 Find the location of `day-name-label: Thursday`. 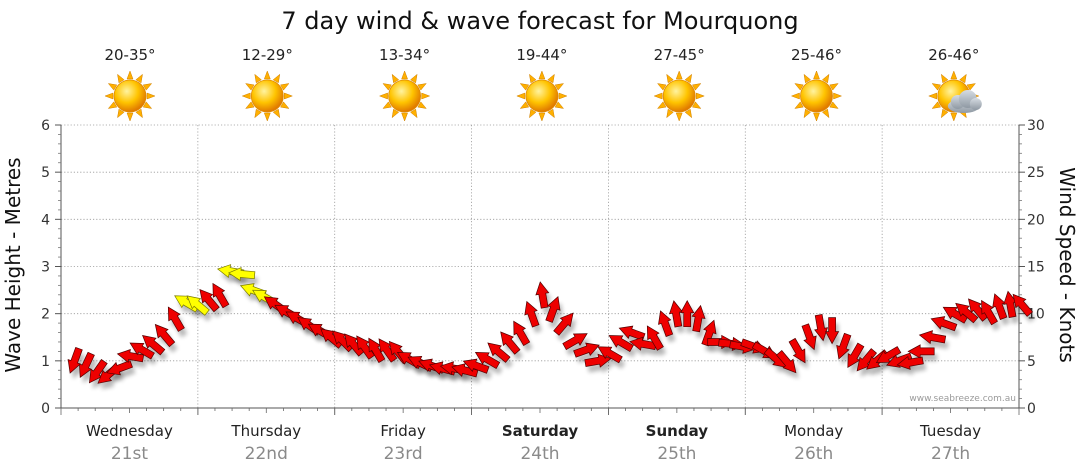

day-name-label: Thursday is located at coordinates (265, 431).